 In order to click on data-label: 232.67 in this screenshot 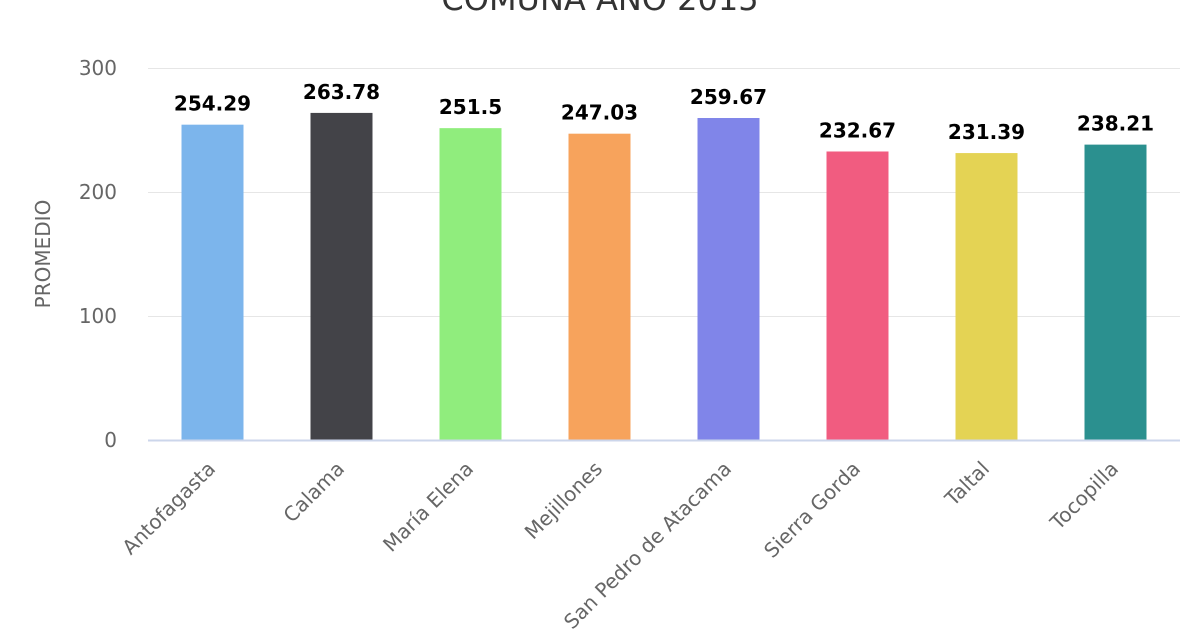, I will do `click(857, 130)`.